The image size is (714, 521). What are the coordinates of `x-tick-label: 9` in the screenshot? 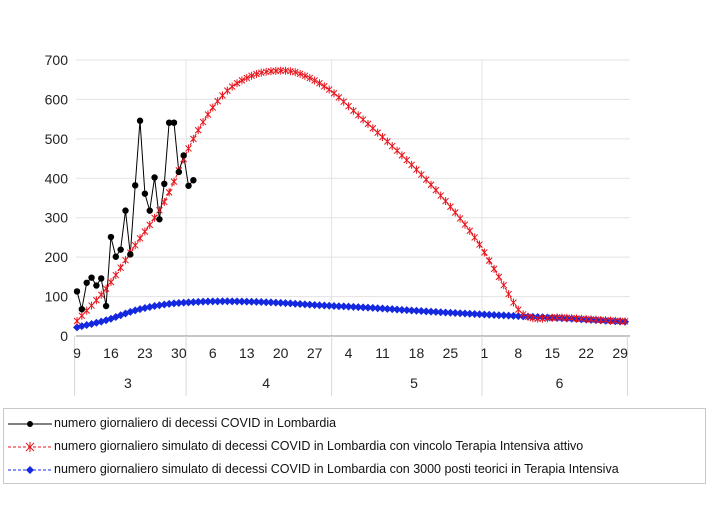 It's located at (77, 353).